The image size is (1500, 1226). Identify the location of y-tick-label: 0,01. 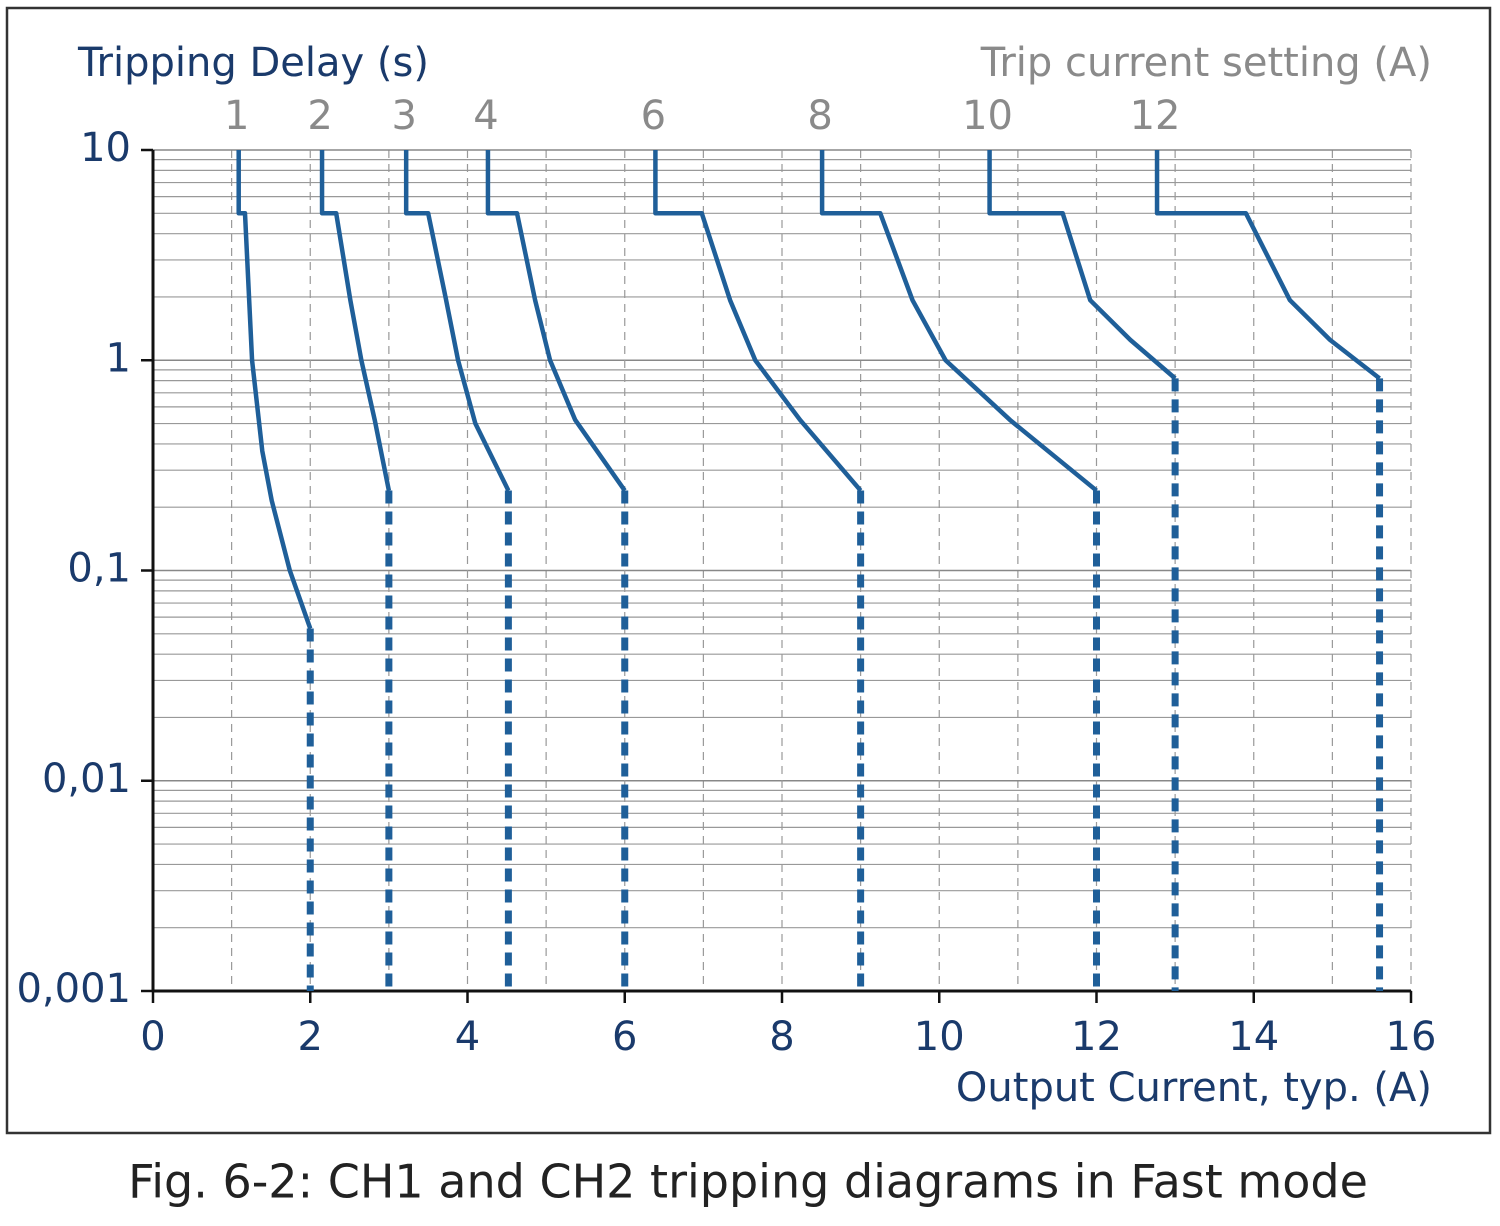
(86, 779).